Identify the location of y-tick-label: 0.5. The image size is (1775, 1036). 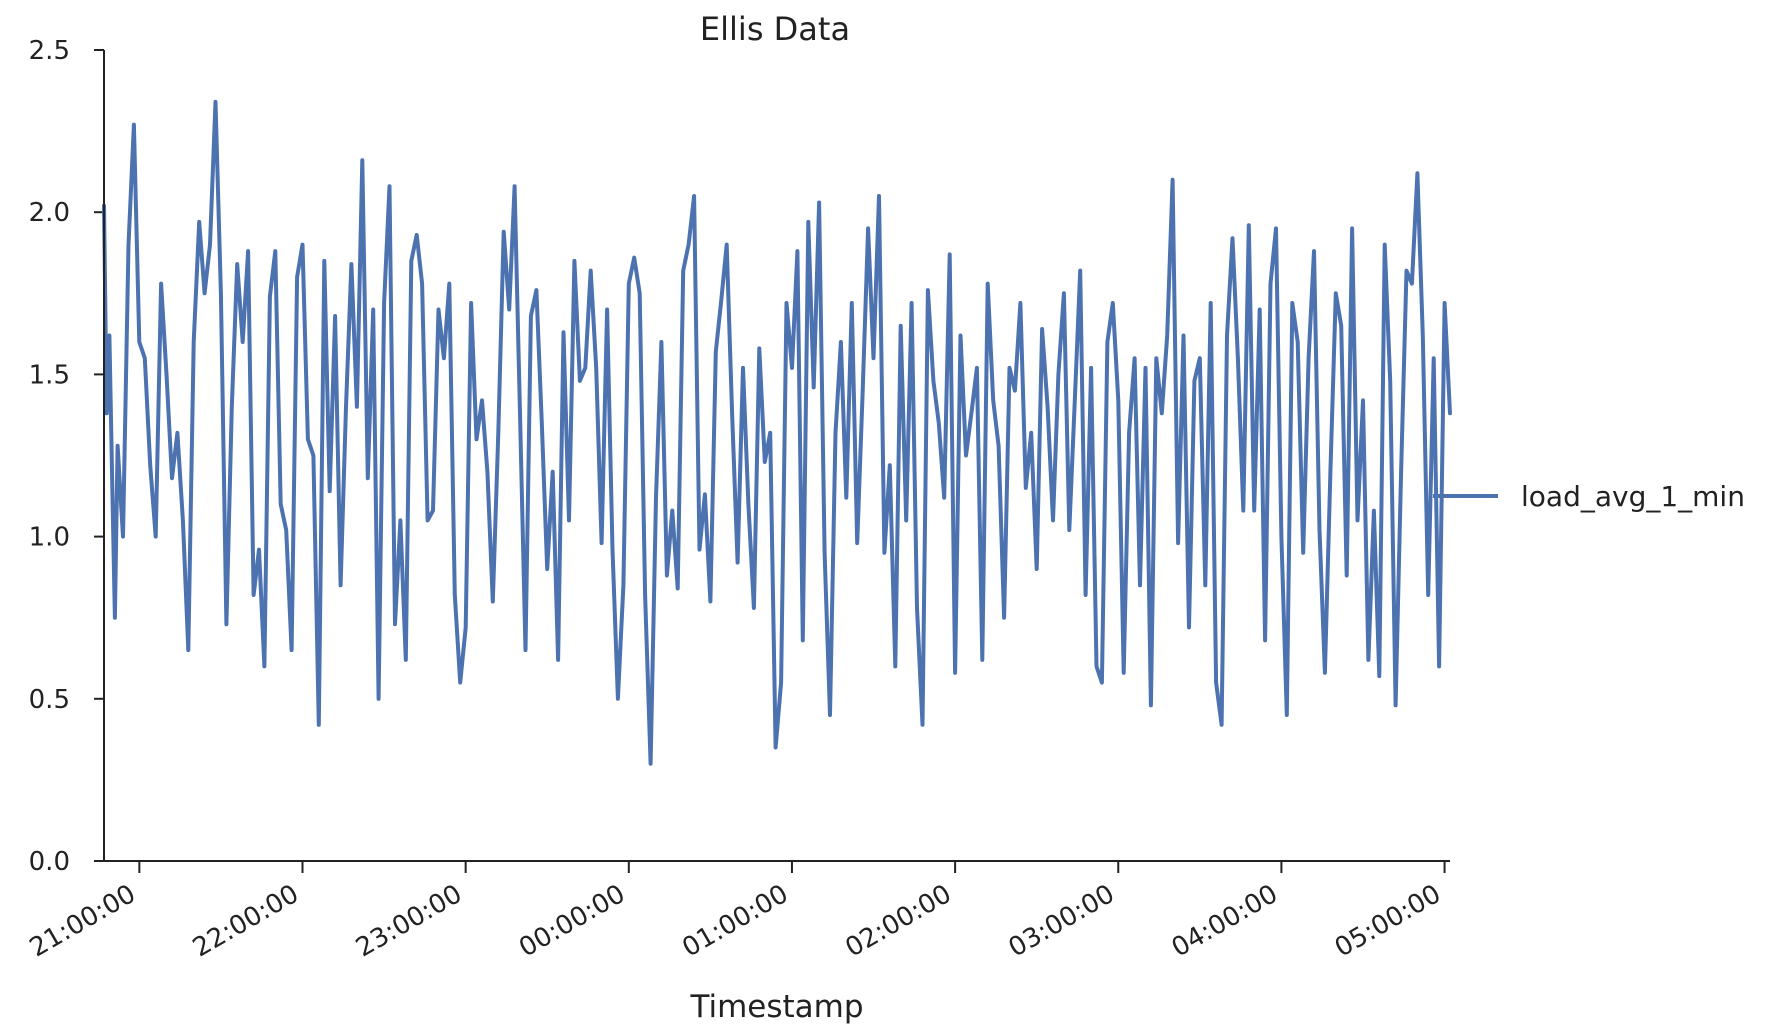
(49, 700).